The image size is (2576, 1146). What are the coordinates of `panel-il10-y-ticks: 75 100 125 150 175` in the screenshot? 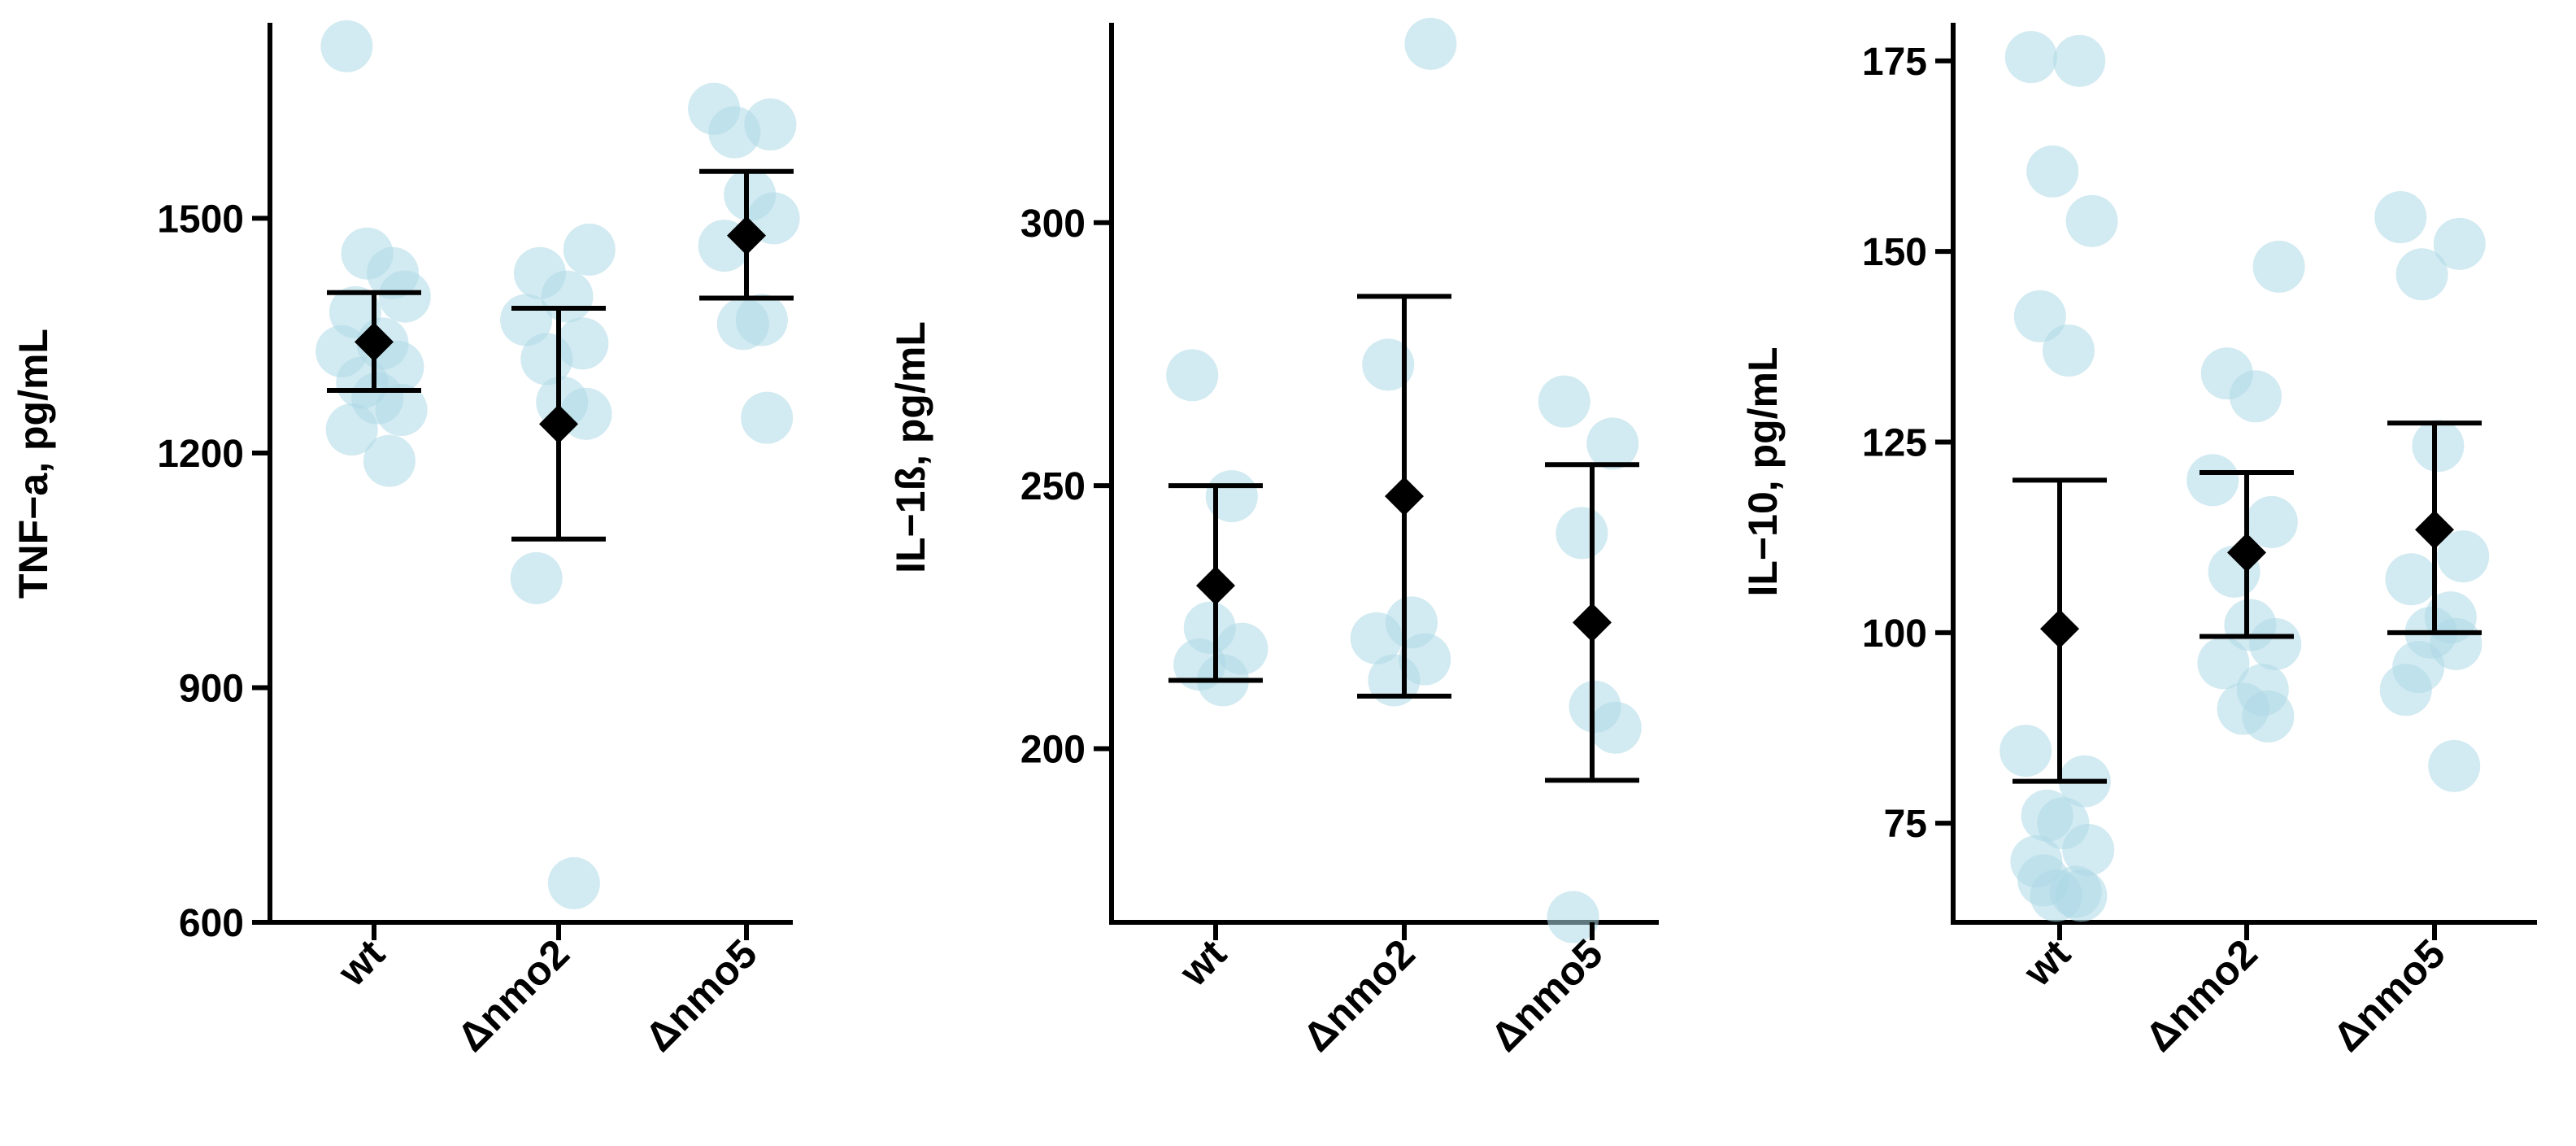 It's located at (1908, 443).